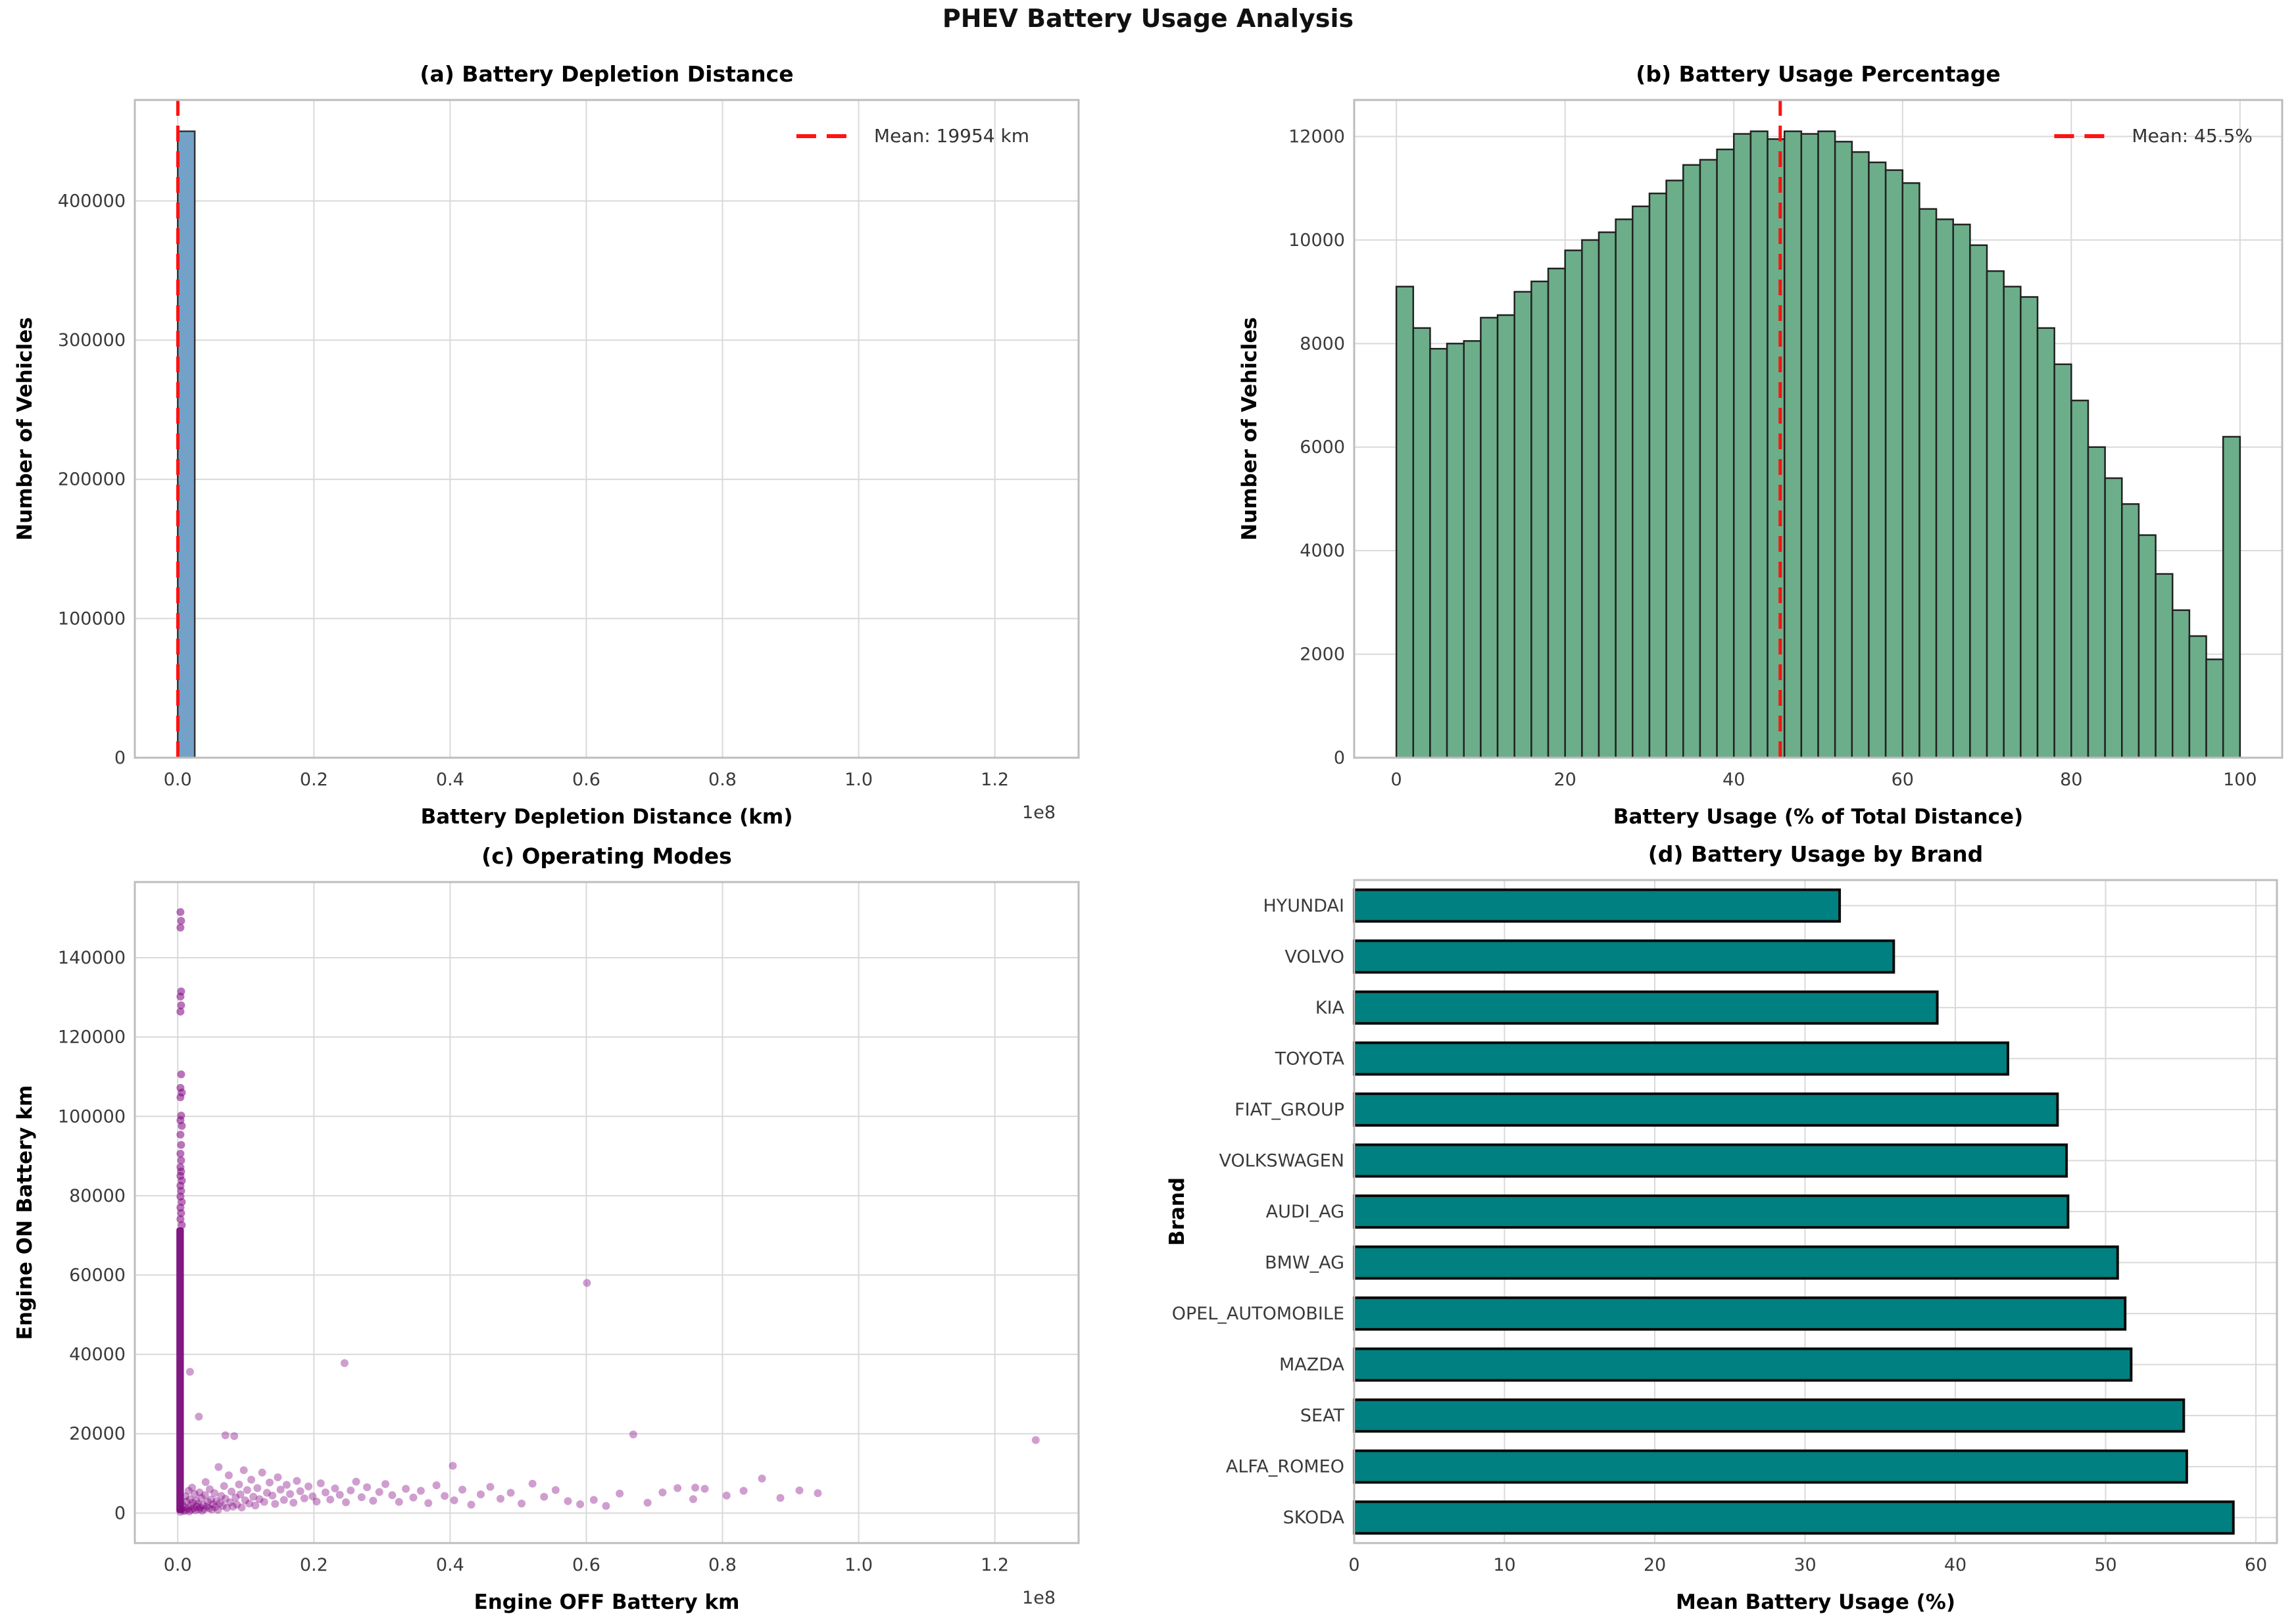  I want to click on x-tick-label: 80, so click(2071, 780).